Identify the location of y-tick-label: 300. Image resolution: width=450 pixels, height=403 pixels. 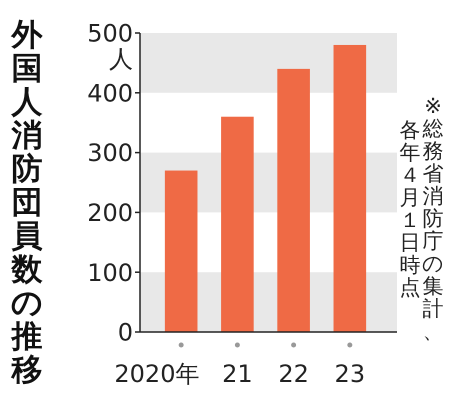
(110, 153).